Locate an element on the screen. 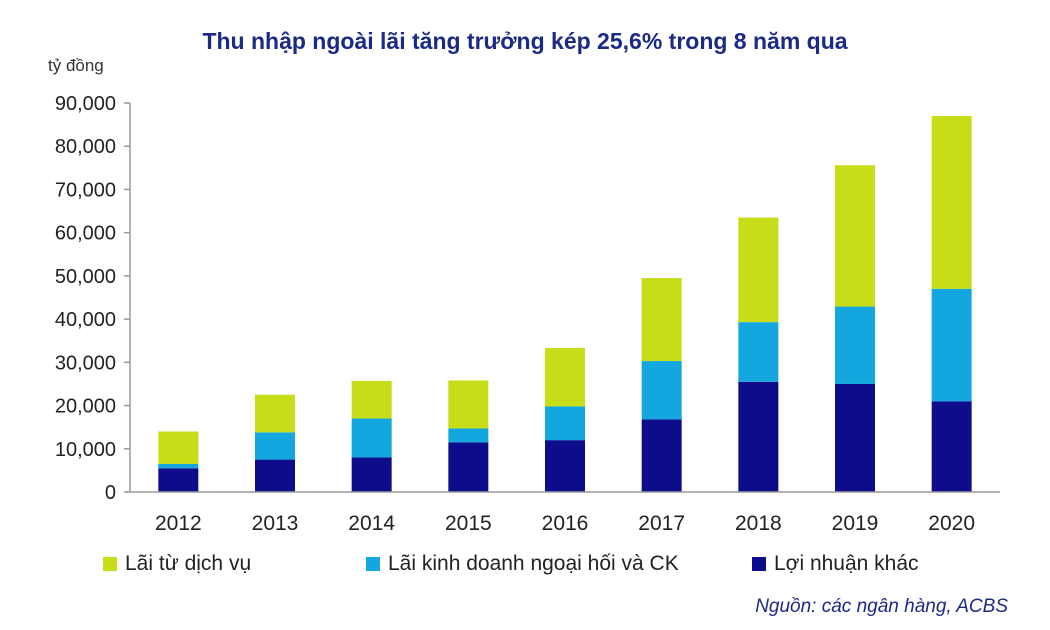  legend-item-service: Lãi từ dịch vụ is located at coordinates (177, 564).